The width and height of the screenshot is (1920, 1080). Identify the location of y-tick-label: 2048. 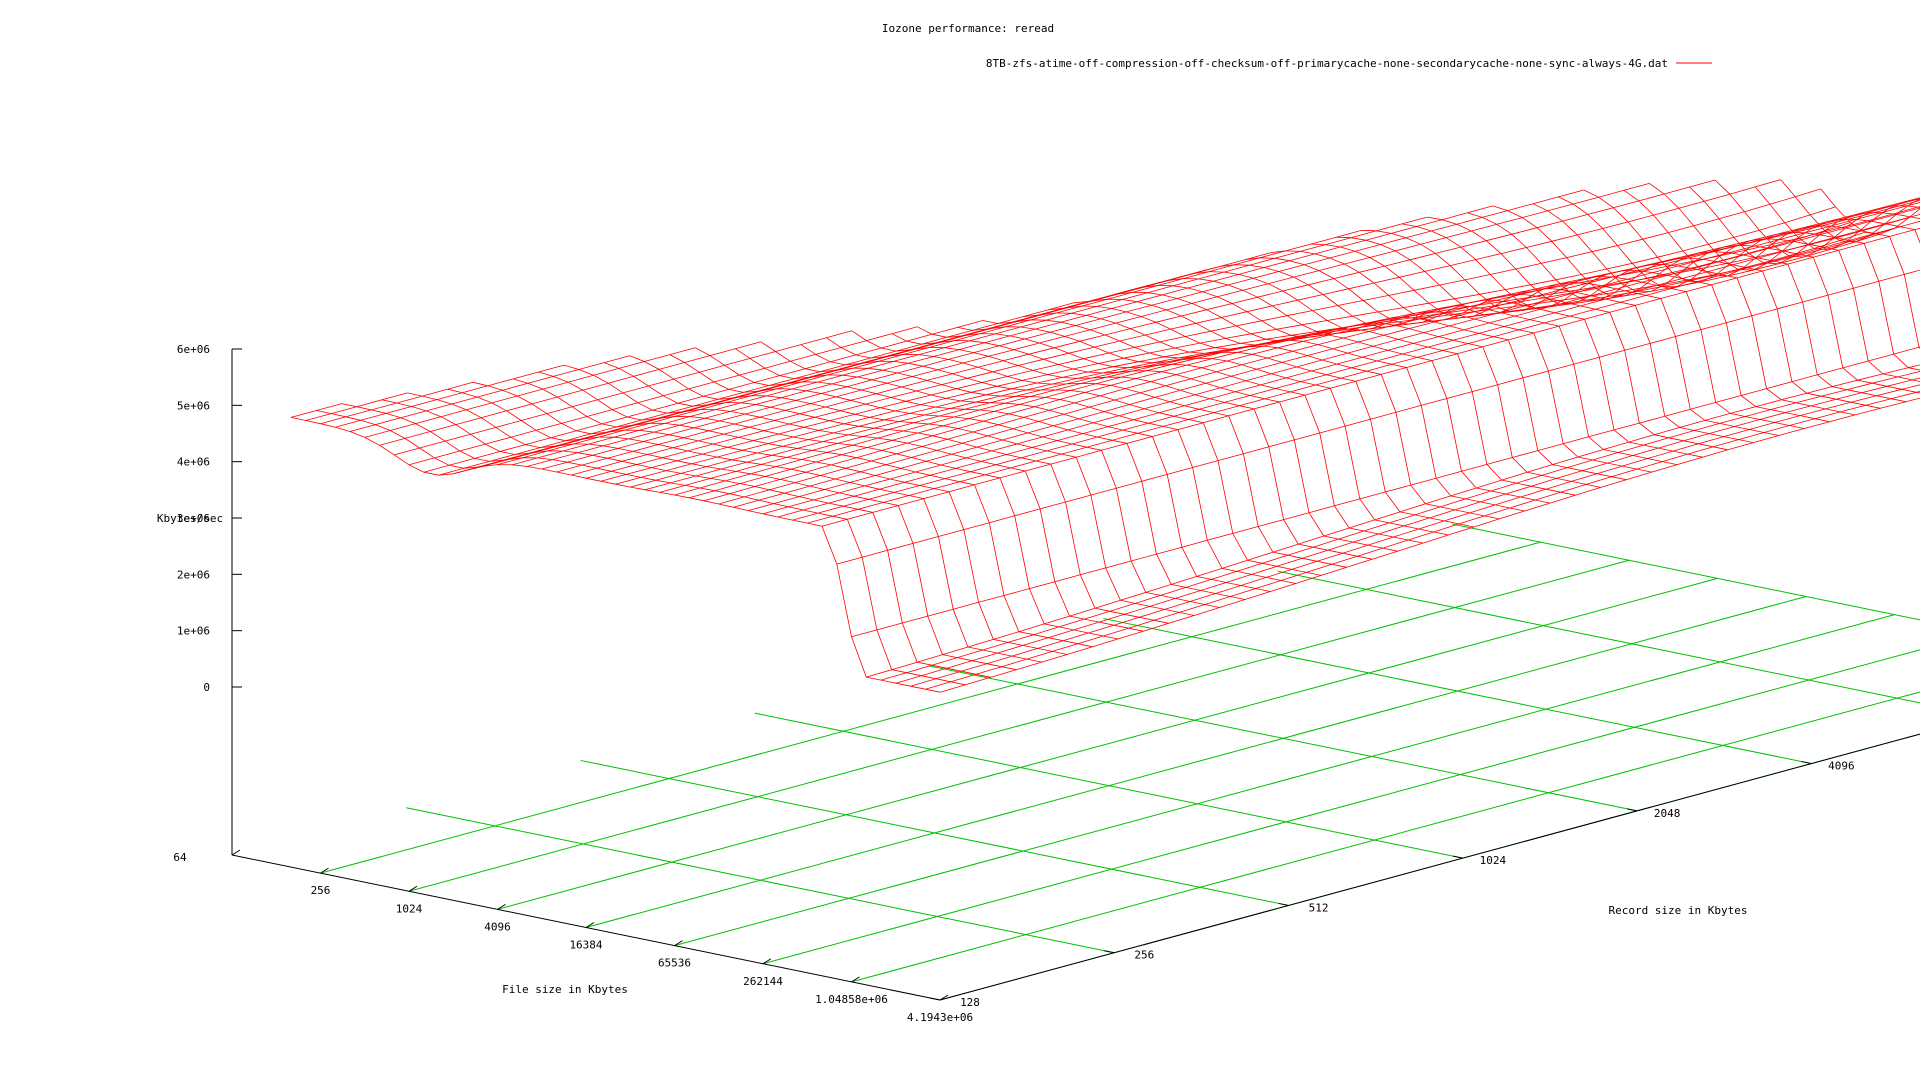
(1667, 813).